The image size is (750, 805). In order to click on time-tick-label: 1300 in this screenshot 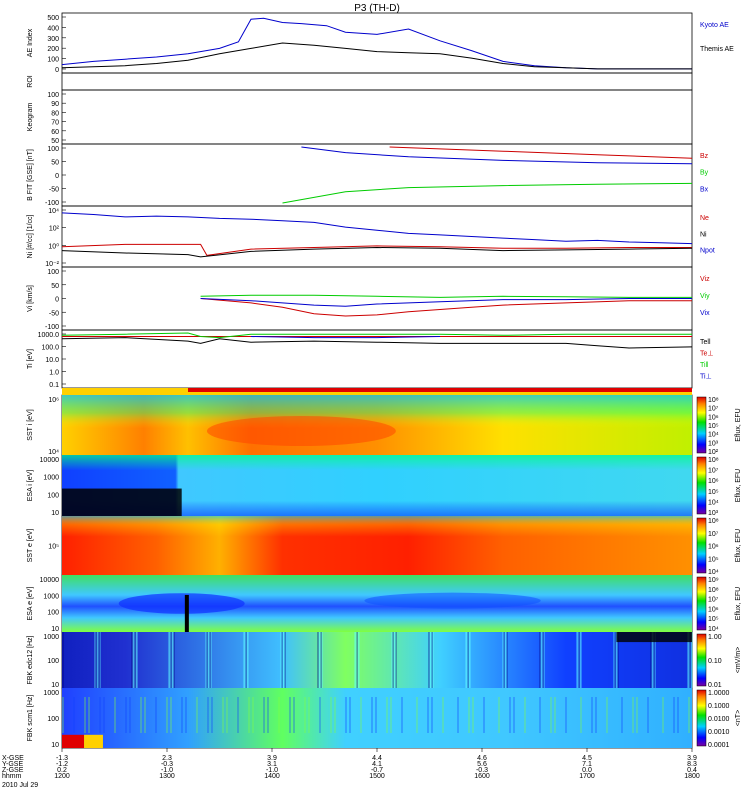, I will do `click(167, 776)`.